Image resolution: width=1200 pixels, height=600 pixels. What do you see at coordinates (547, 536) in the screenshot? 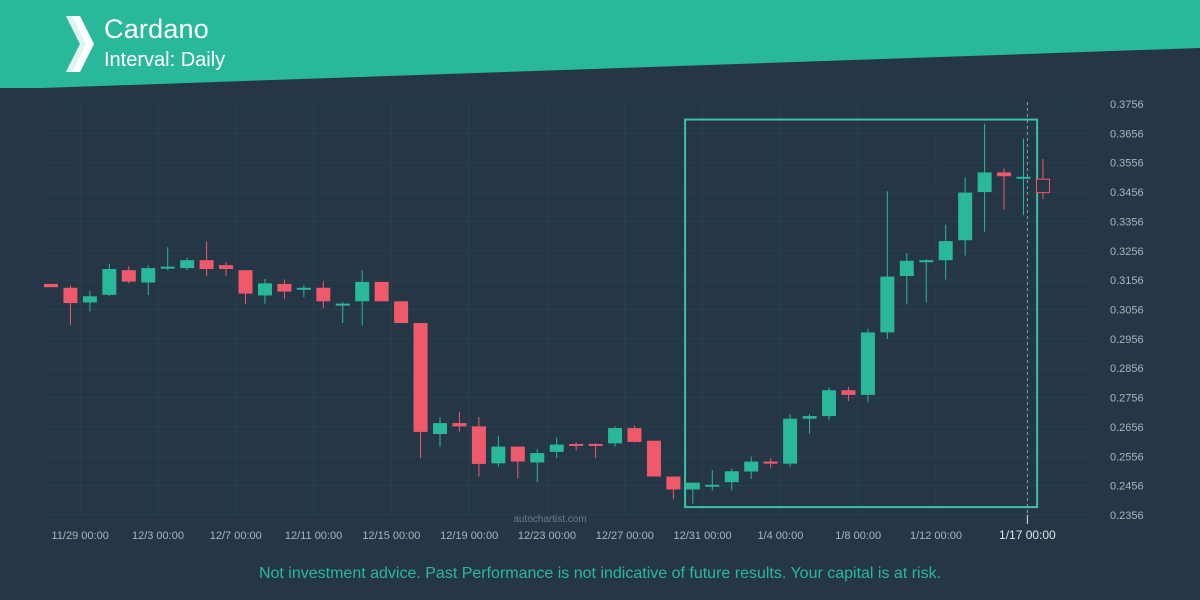
I see `x-tick-label: 12/23 00:00` at bounding box center [547, 536].